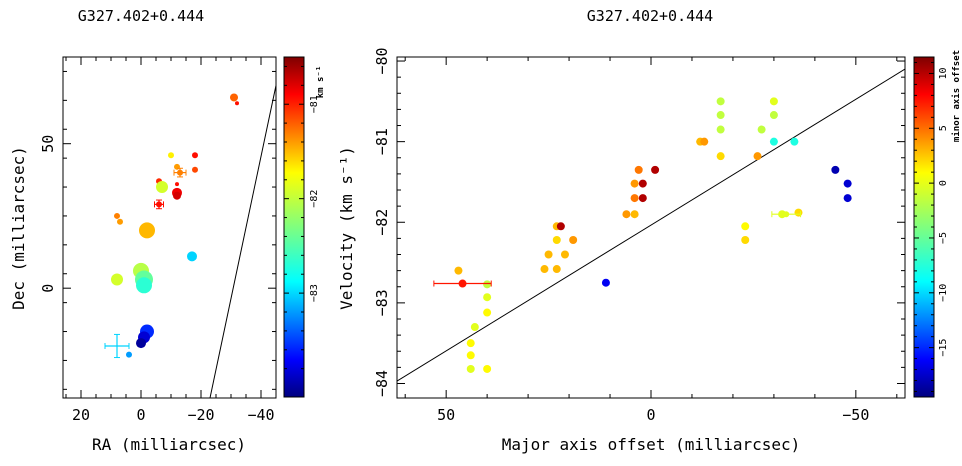  I want to click on colorbar-tick-label: −10, so click(943, 293).